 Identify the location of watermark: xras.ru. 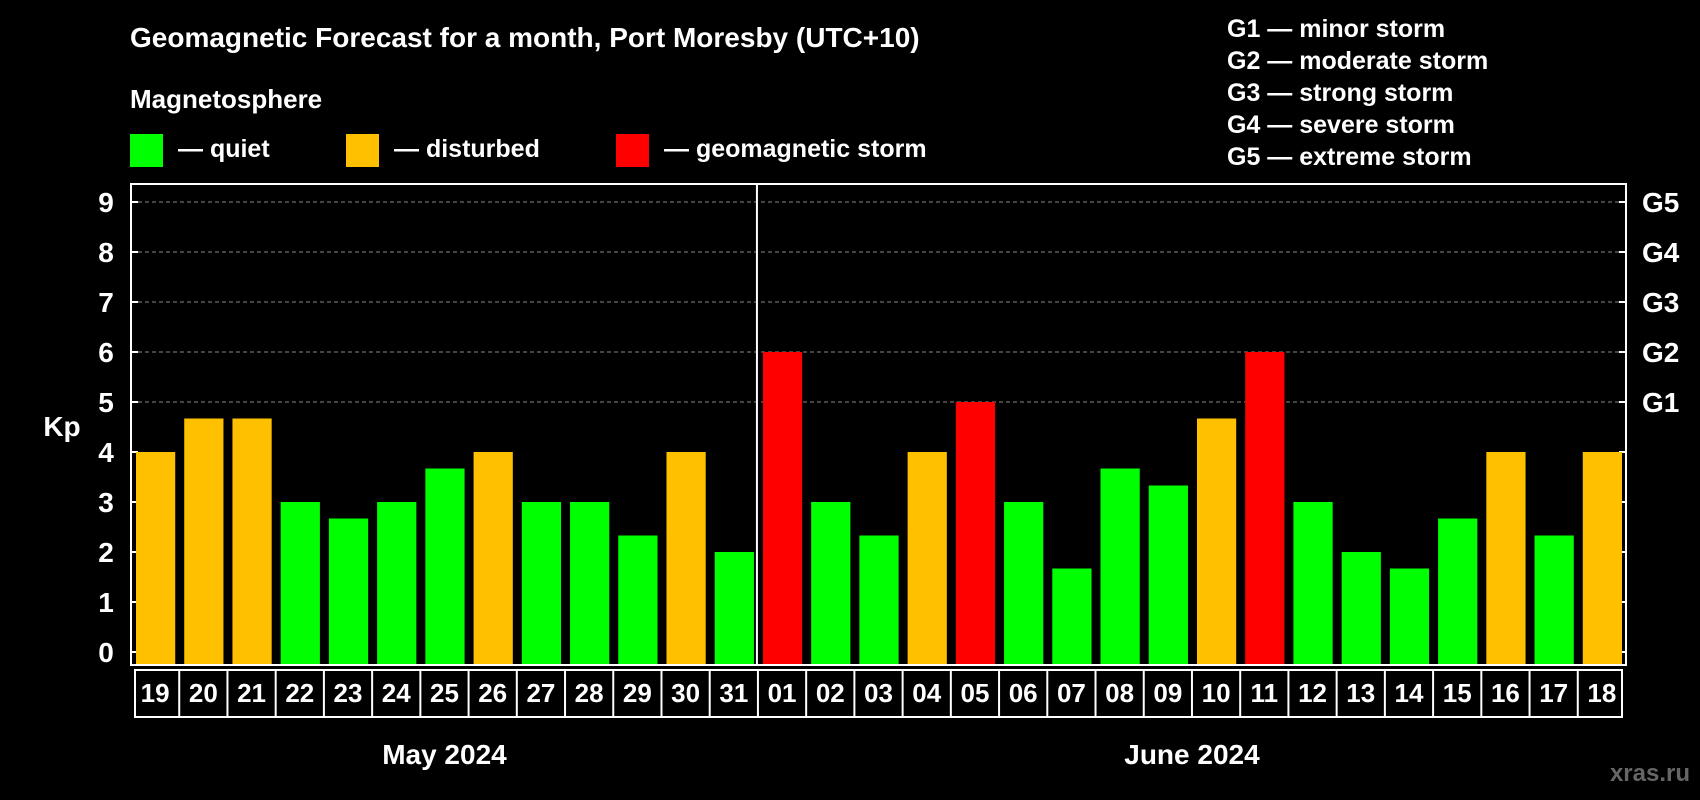
(1650, 773).